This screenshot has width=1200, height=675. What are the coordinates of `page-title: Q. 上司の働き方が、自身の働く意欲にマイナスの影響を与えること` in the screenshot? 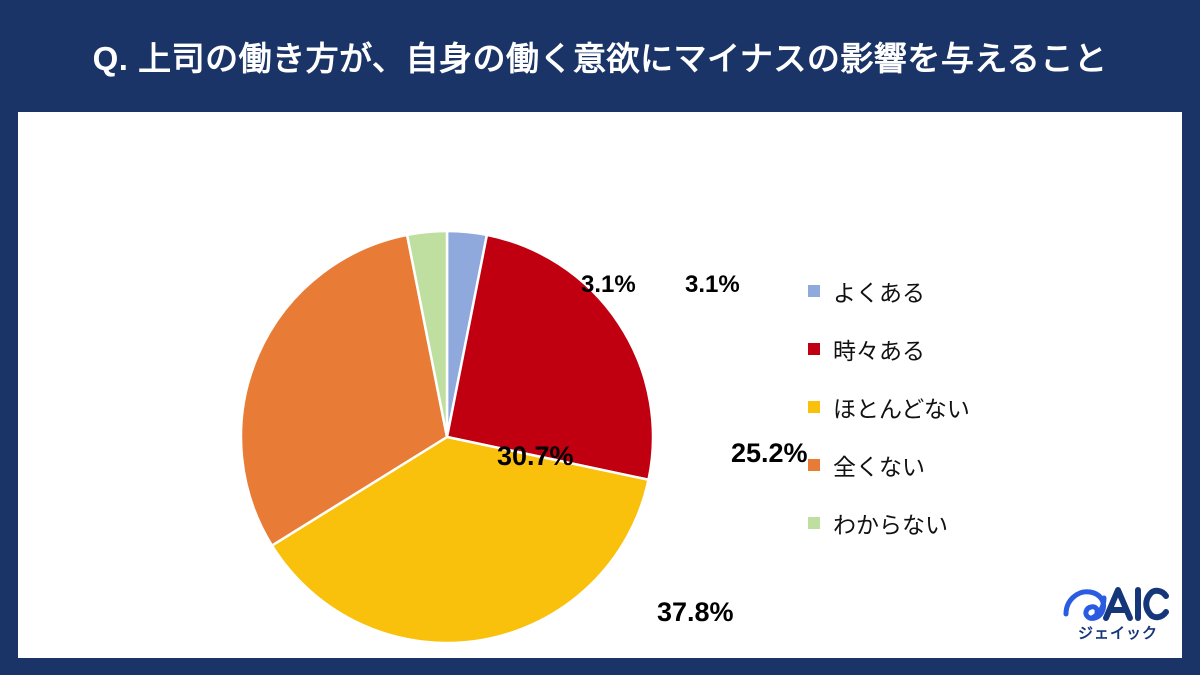 It's located at (600, 58).